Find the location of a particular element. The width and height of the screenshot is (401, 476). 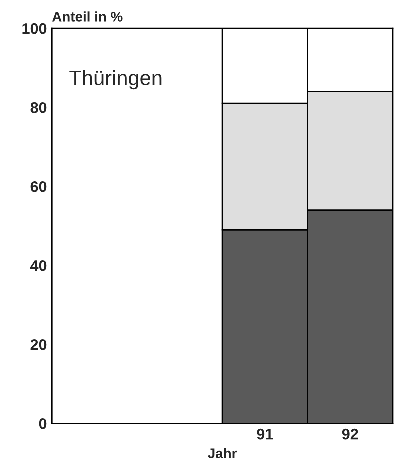

x-tick-label: 92 is located at coordinates (350, 434).